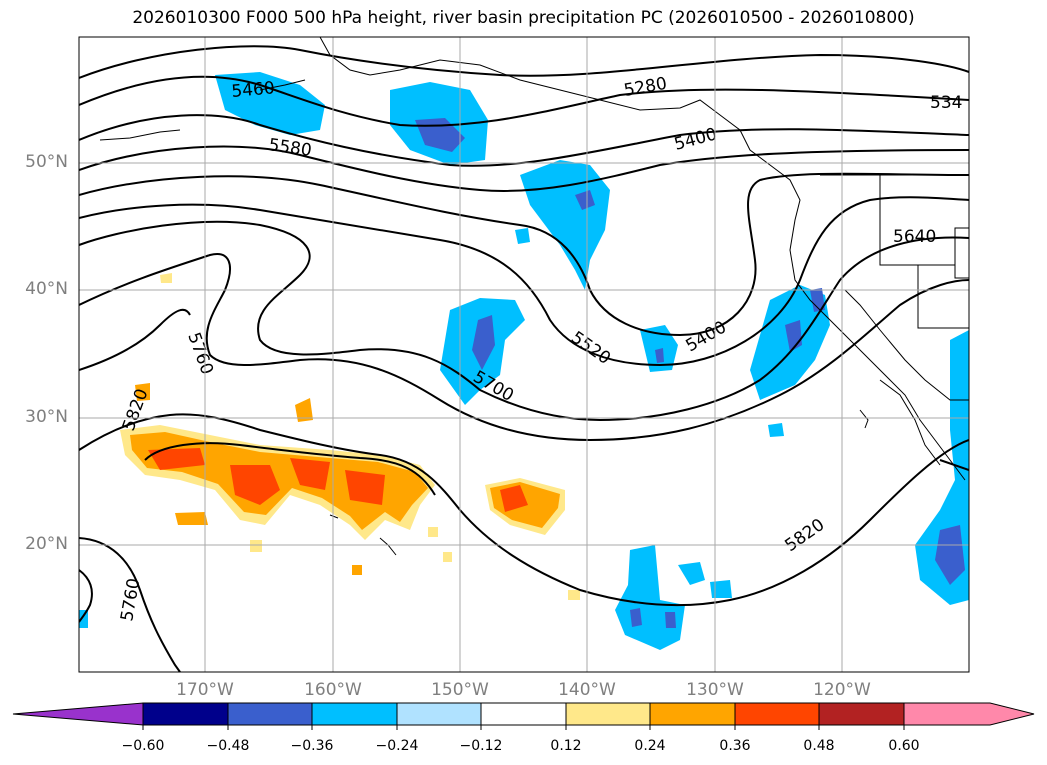  I want to click on colorbar-tick-label: 0.60, so click(904, 746).